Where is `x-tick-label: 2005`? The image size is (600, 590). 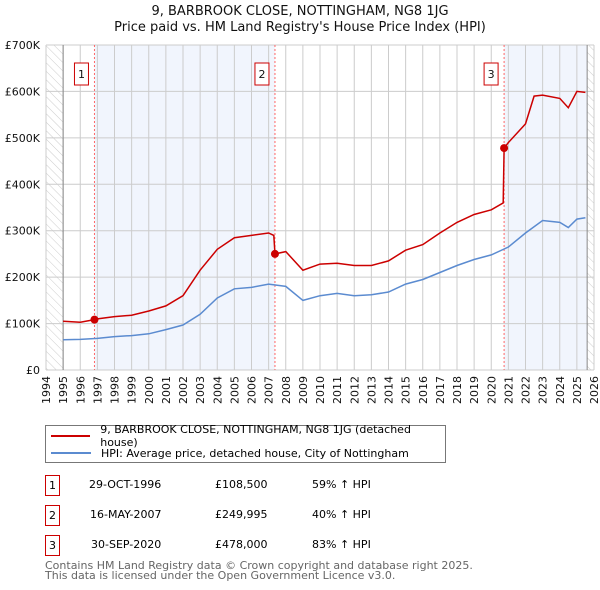
x-tick-label: 2005 is located at coordinates (234, 390).